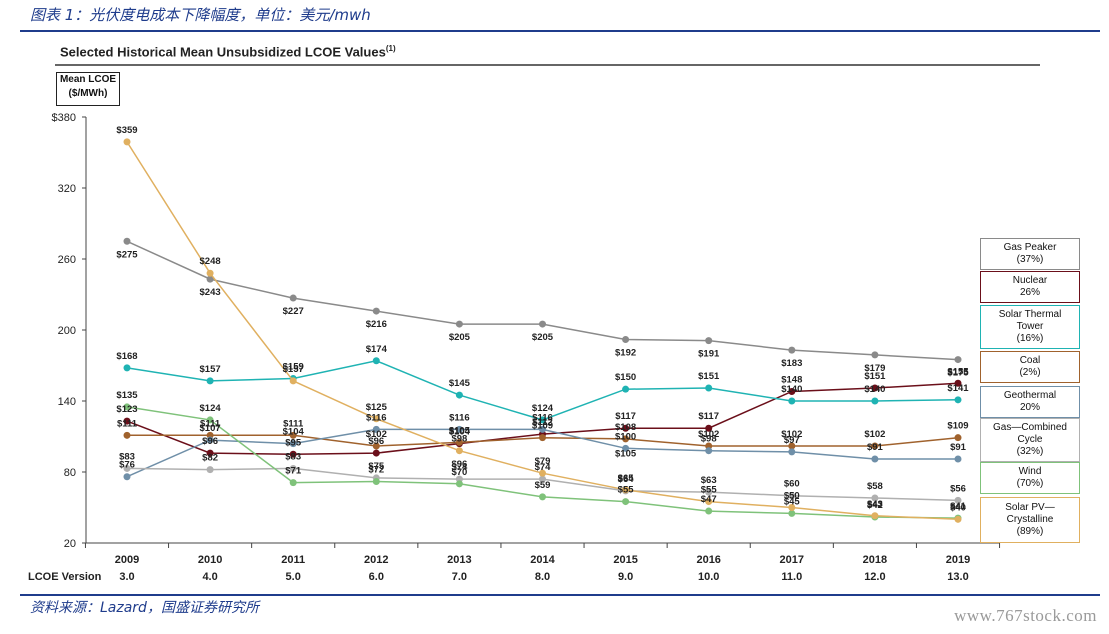  Describe the element at coordinates (210, 560) in the screenshot. I see `x-tick-label: 2010` at that location.